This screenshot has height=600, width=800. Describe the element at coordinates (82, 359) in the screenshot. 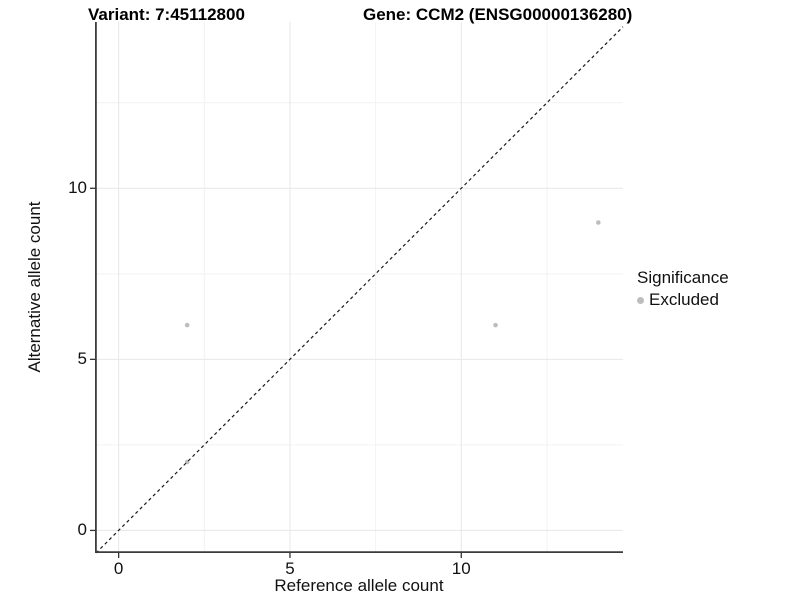

I see `y-tick-label: 5` at that location.